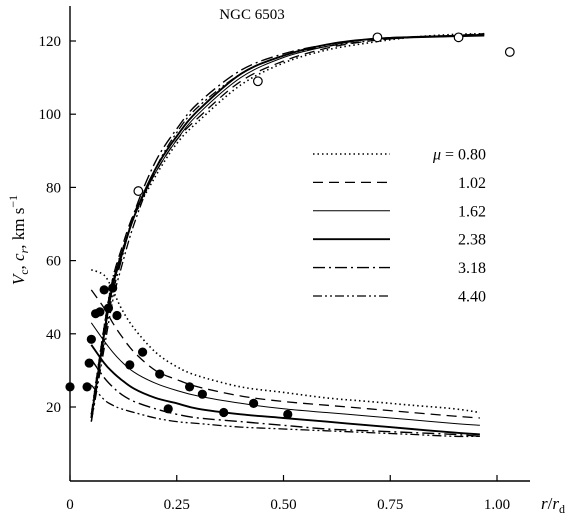  I want to click on legend-label: 4.40, so click(472, 297).